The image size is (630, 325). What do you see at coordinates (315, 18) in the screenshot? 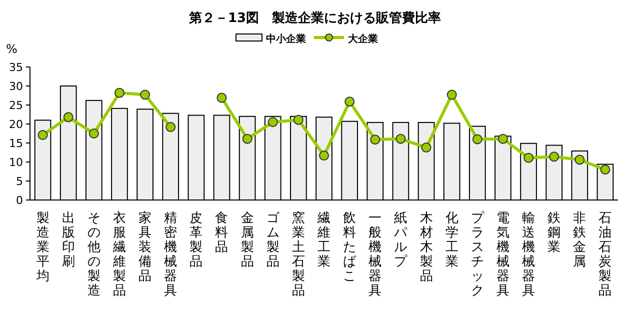
I see `chart-title: 第２－13図 製造企業における販管費比率` at bounding box center [315, 18].